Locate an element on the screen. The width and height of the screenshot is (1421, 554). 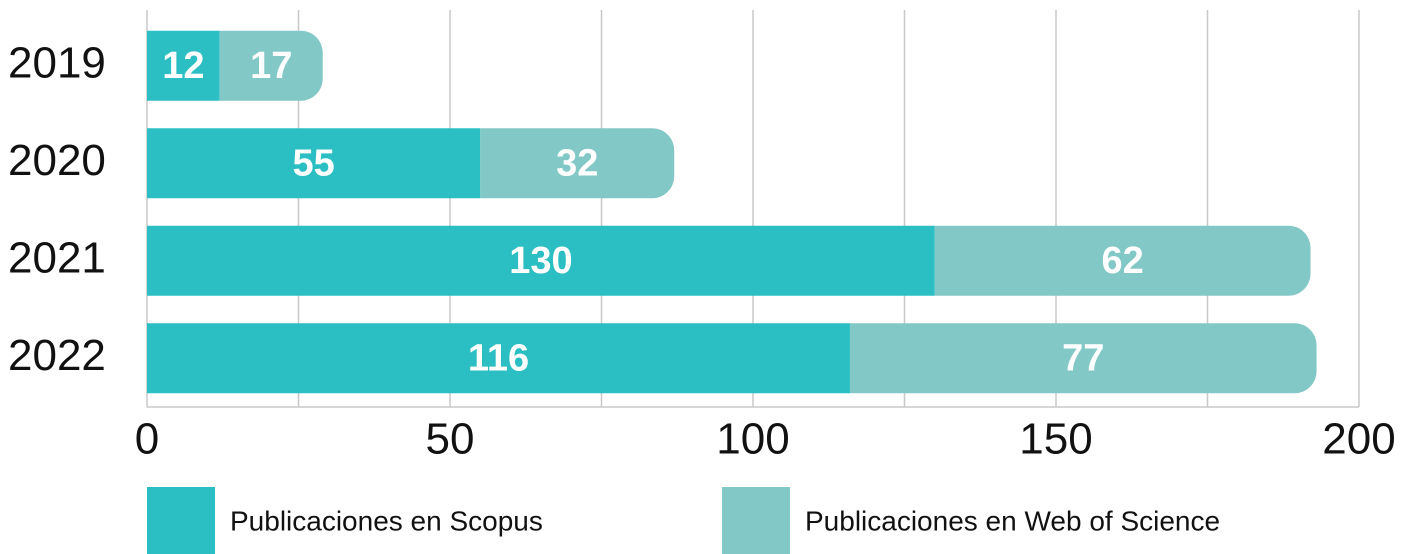
x-tick-label: 0 is located at coordinates (147, 439).